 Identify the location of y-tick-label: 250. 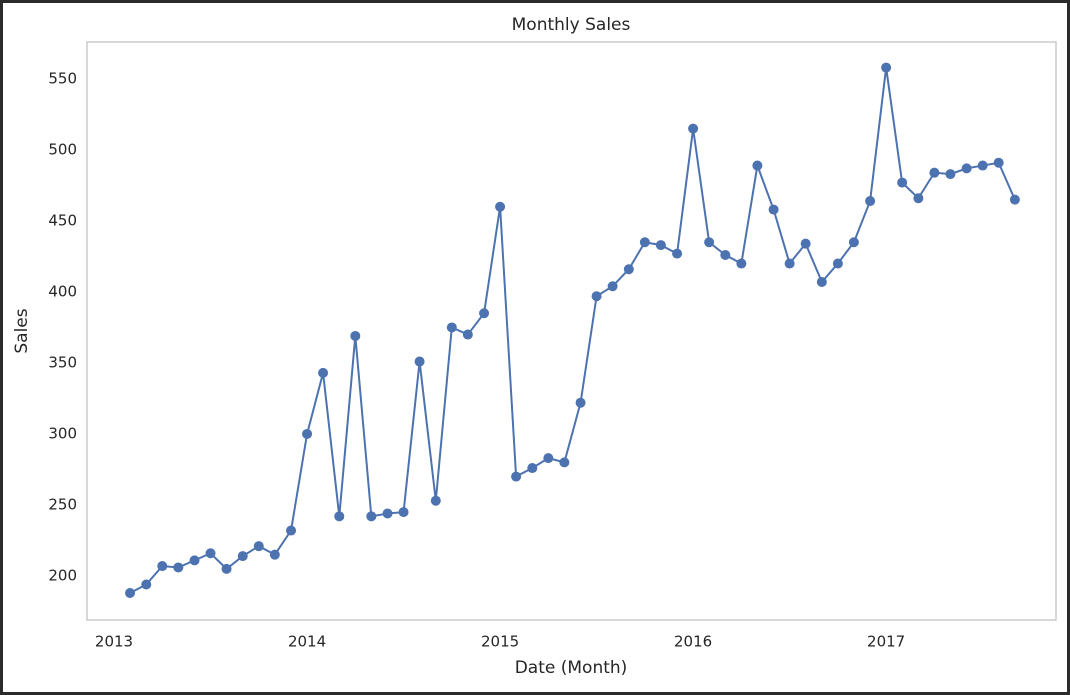
(62, 504).